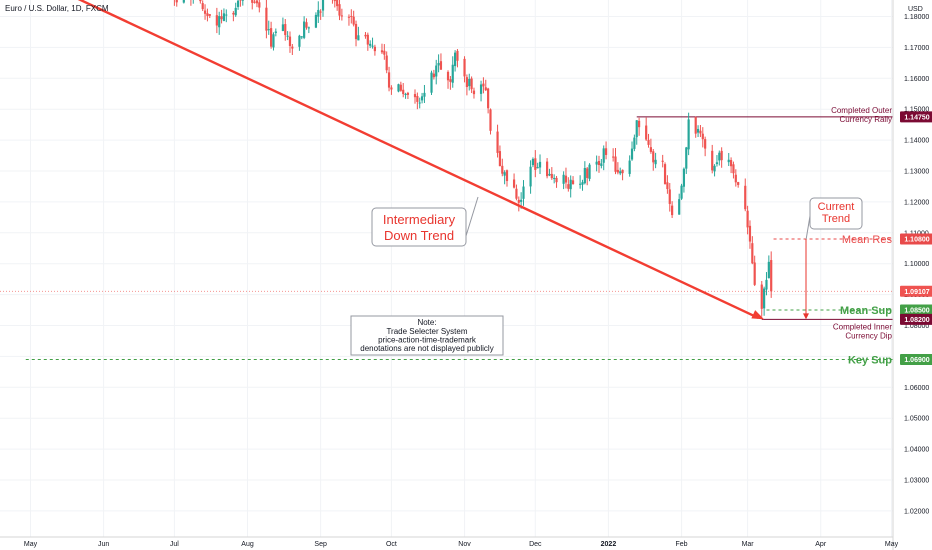 This screenshot has width=932, height=550. Describe the element at coordinates (31, 544) in the screenshot. I see `x-tick-label: May` at that location.